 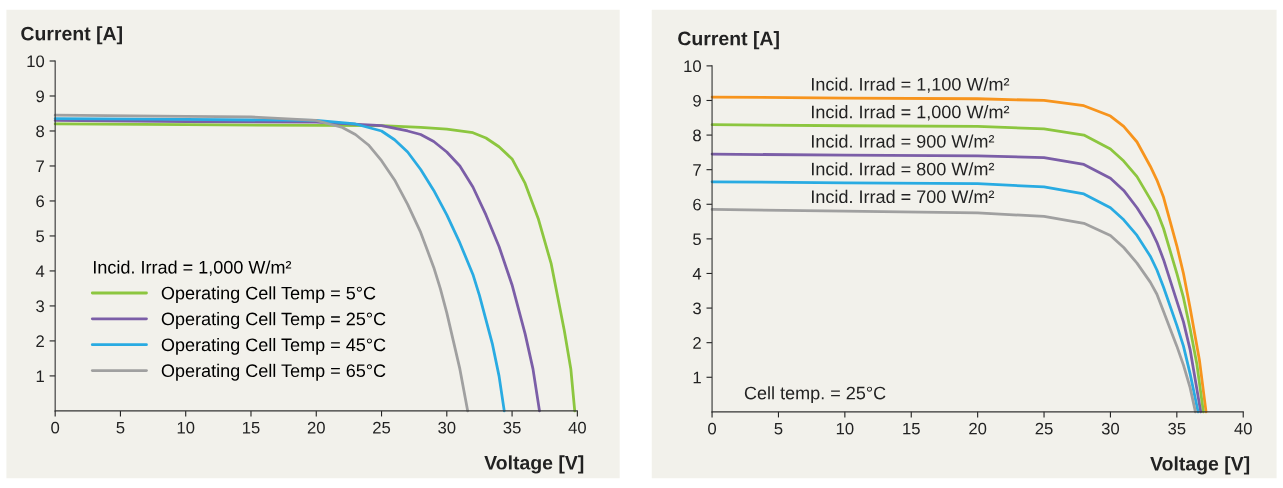 I want to click on legend-title: Incid. Irrad = 1,000 W/m², so click(x=192, y=268).